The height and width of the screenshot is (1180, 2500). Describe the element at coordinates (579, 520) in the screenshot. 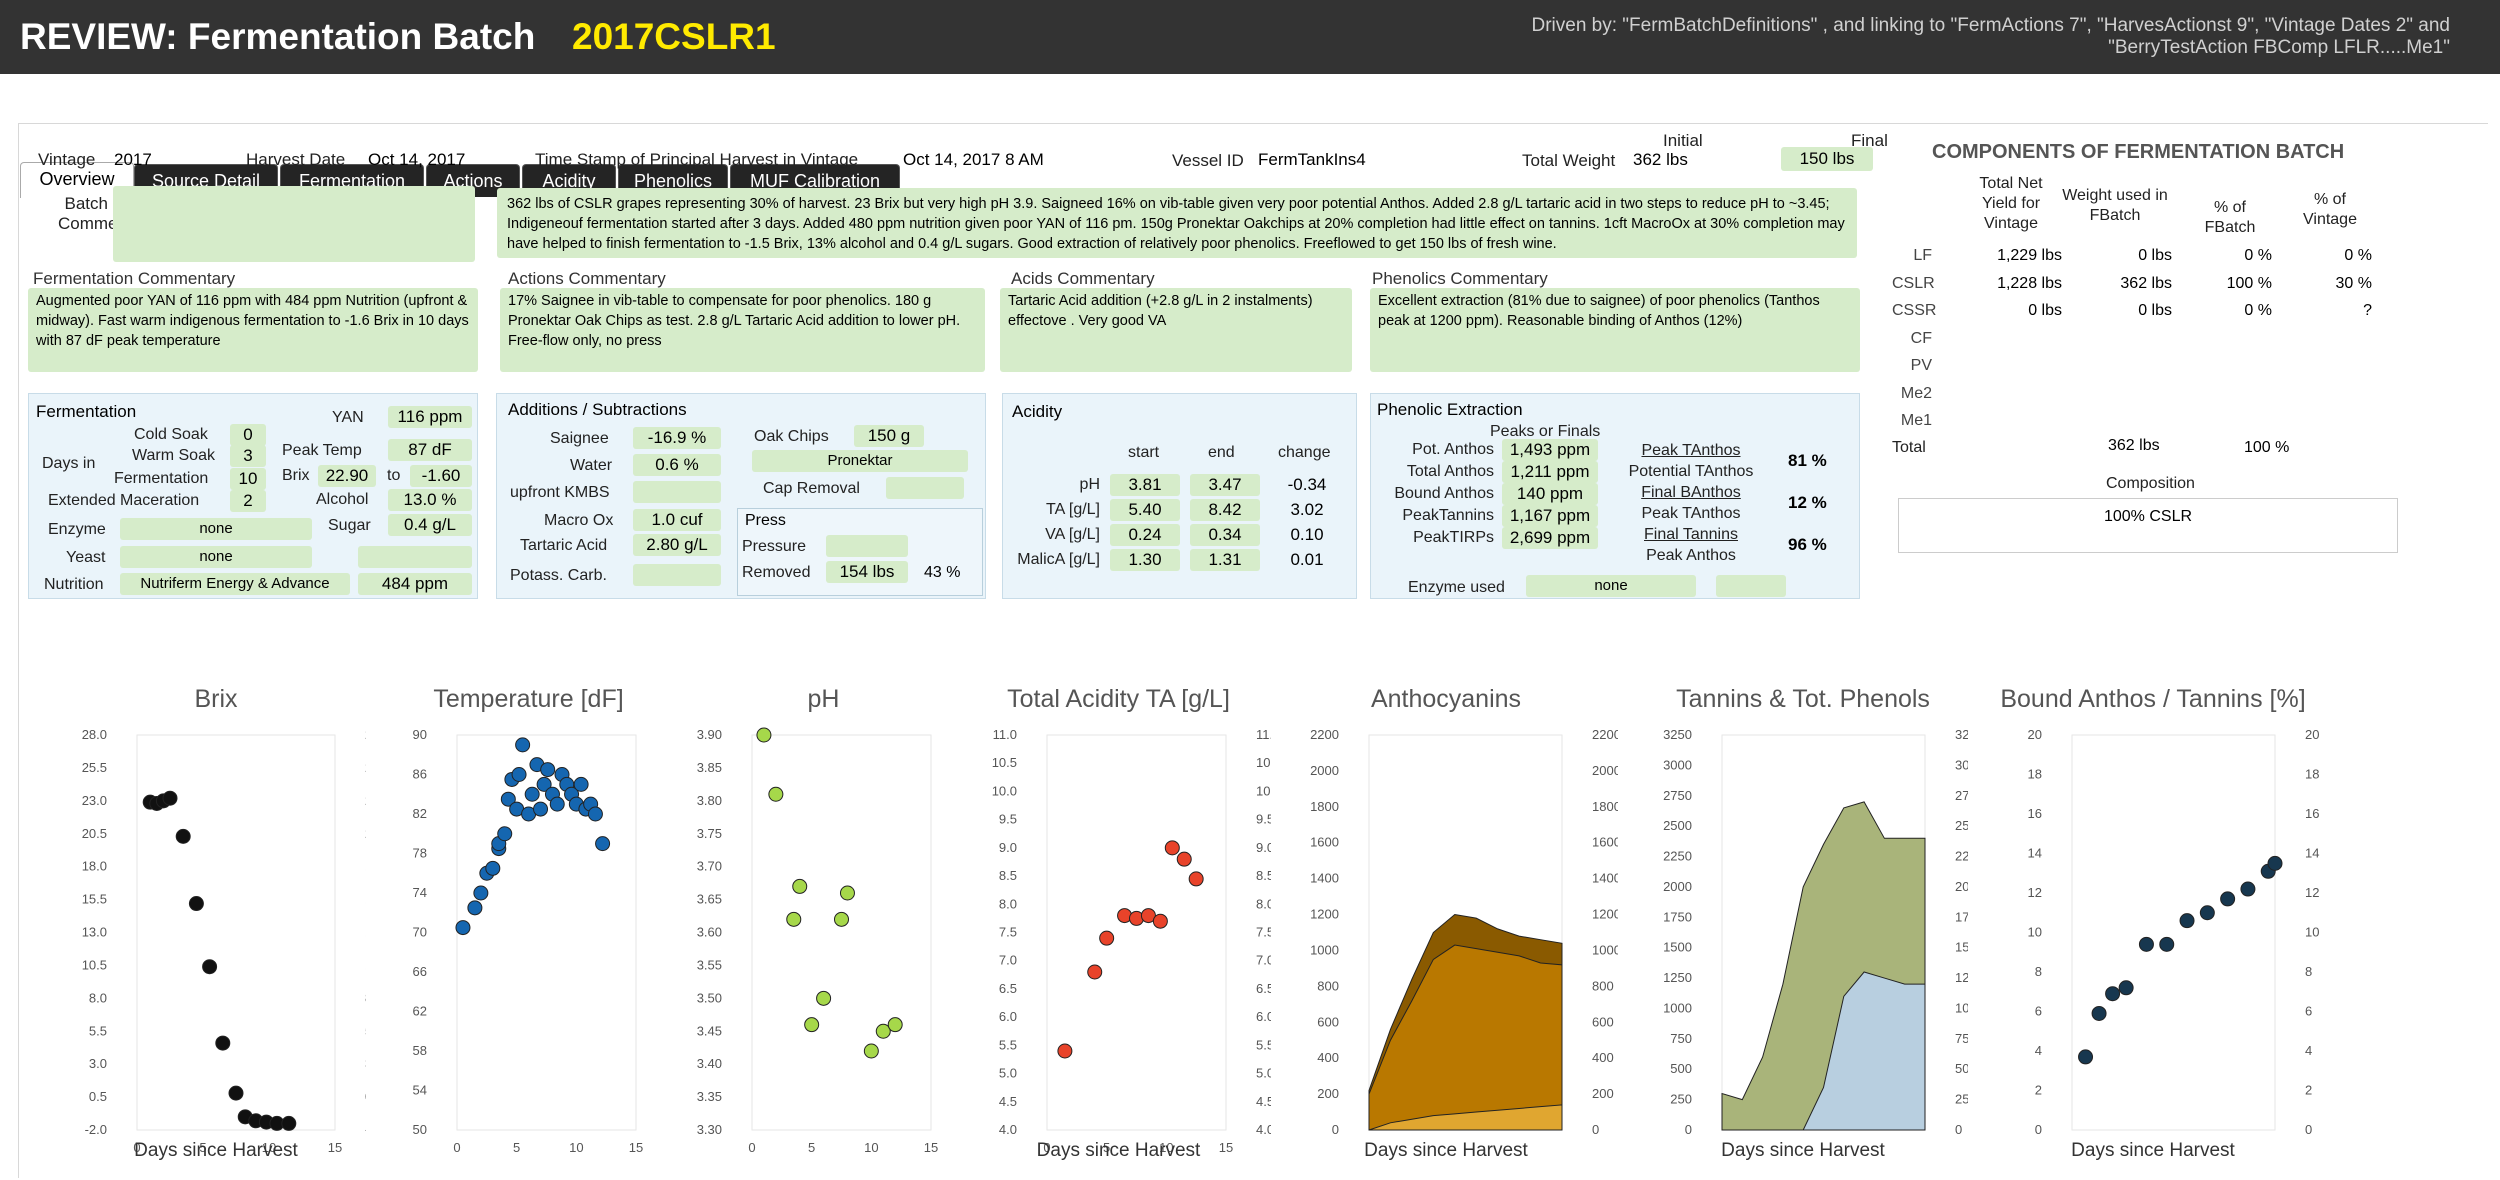

I see `macro-ox-label: Macro Ox` at that location.